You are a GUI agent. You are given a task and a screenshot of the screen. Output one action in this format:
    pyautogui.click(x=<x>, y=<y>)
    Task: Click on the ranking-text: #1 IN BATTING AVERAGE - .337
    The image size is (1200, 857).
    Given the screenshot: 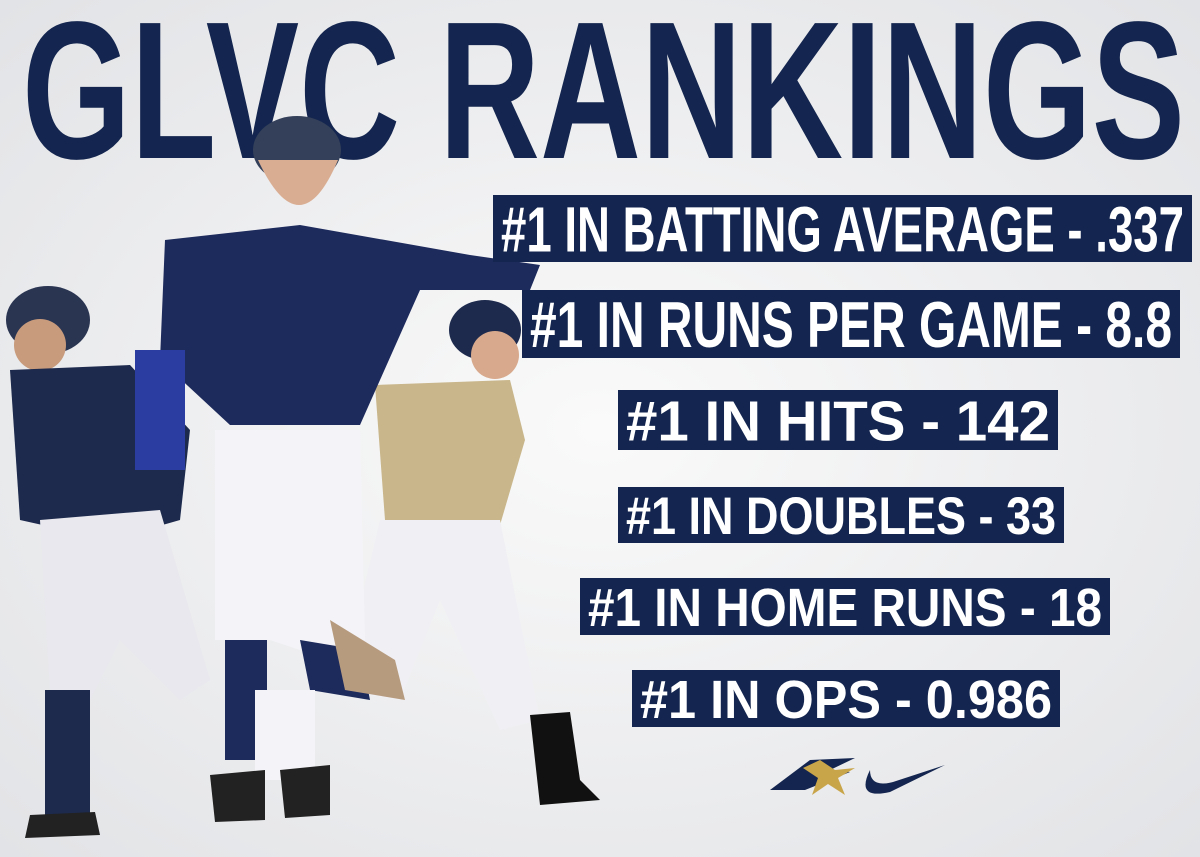 What is the action you would take?
    pyautogui.click(x=842, y=229)
    